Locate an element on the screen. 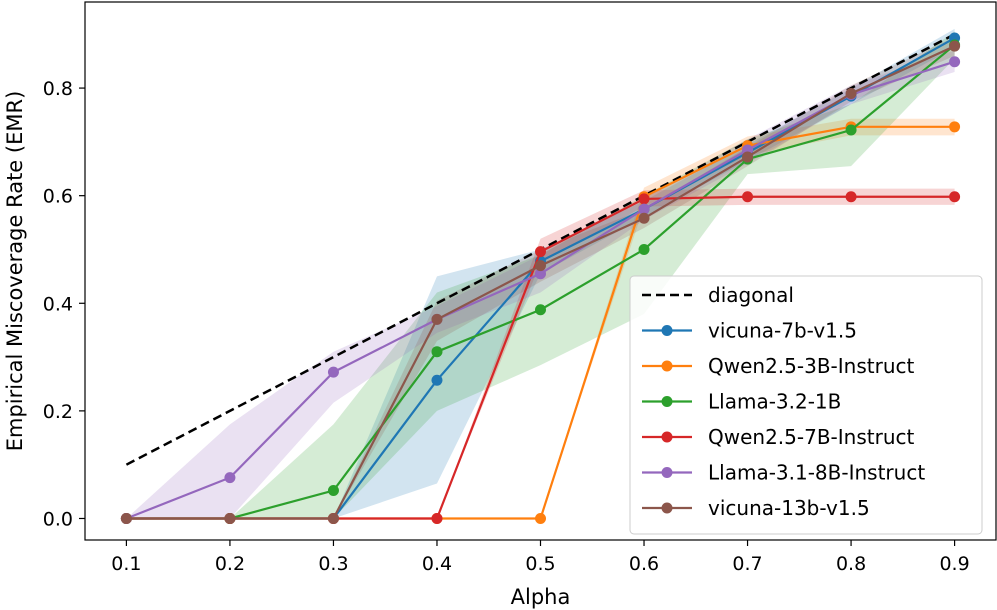 The width and height of the screenshot is (997, 610). y-tick-label: 0.8 is located at coordinates (58, 89).